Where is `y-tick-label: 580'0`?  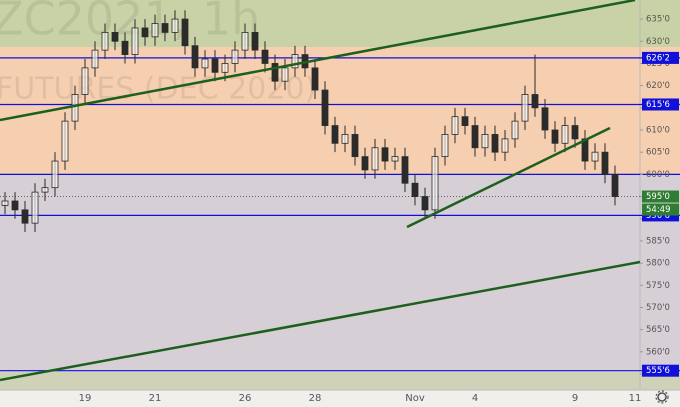 y-tick-label: 580'0 is located at coordinates (658, 264).